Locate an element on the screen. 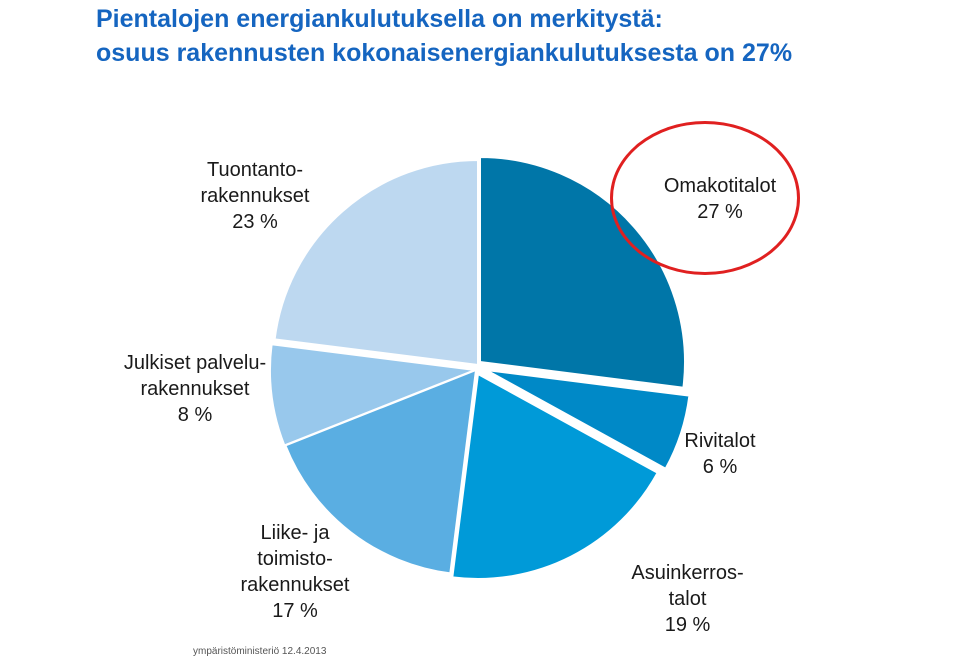  pie-slice-rivitalot is located at coordinates (588, 420).